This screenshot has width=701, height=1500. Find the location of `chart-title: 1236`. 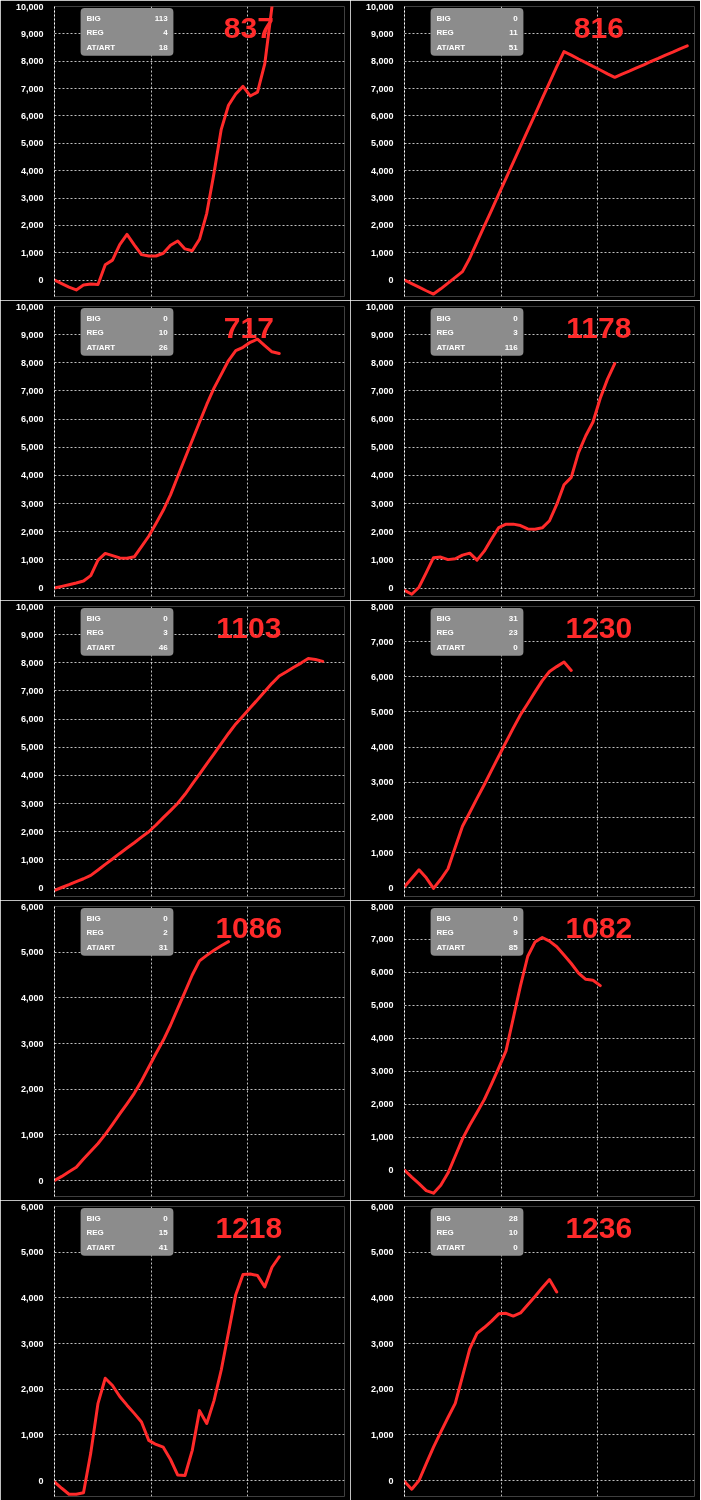

chart-title: 1236 is located at coordinates (599, 1228).